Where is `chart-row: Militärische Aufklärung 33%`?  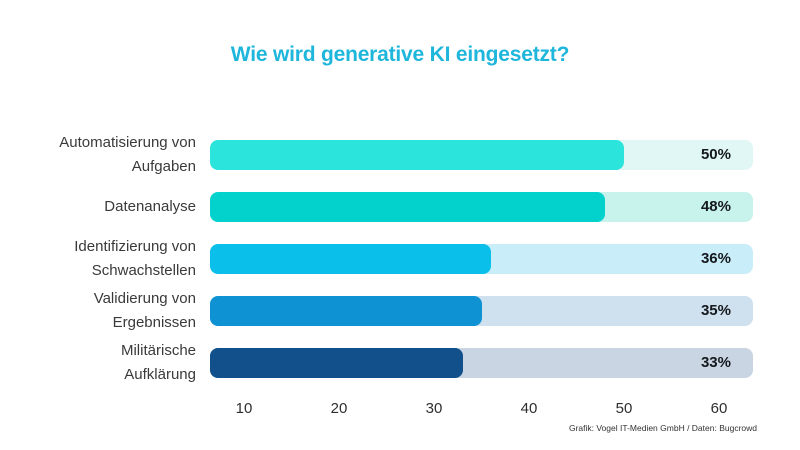 chart-row: Militärische Aufklärung 33% is located at coordinates (376, 363).